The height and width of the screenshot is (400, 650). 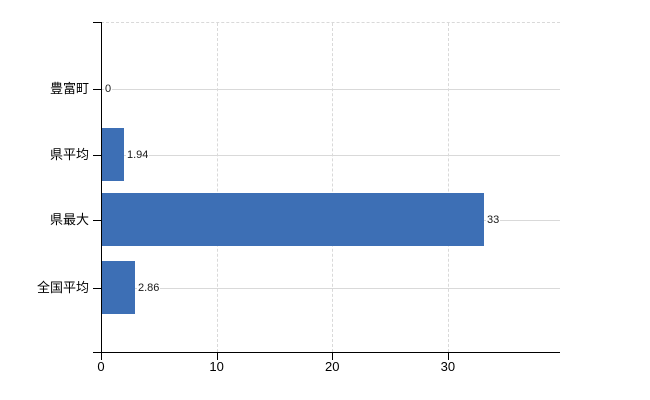 I want to click on x-tick-label: 20, so click(x=332, y=366).